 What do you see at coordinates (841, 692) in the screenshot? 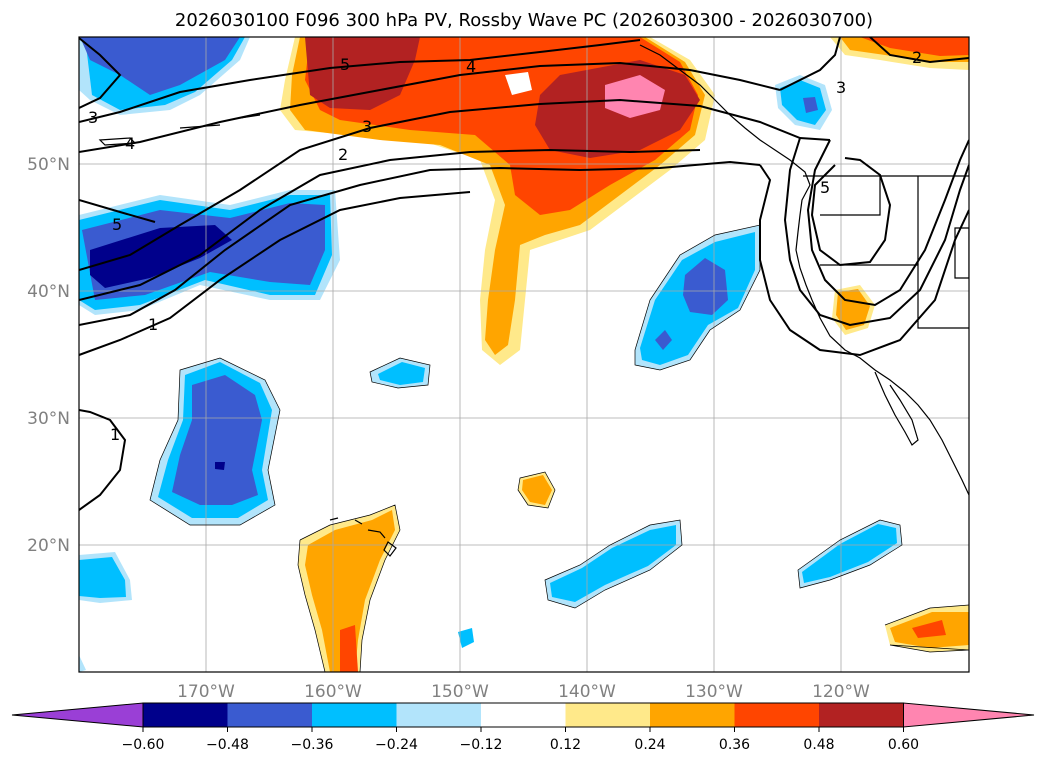
I see `lon-label: 120°W` at bounding box center [841, 692].